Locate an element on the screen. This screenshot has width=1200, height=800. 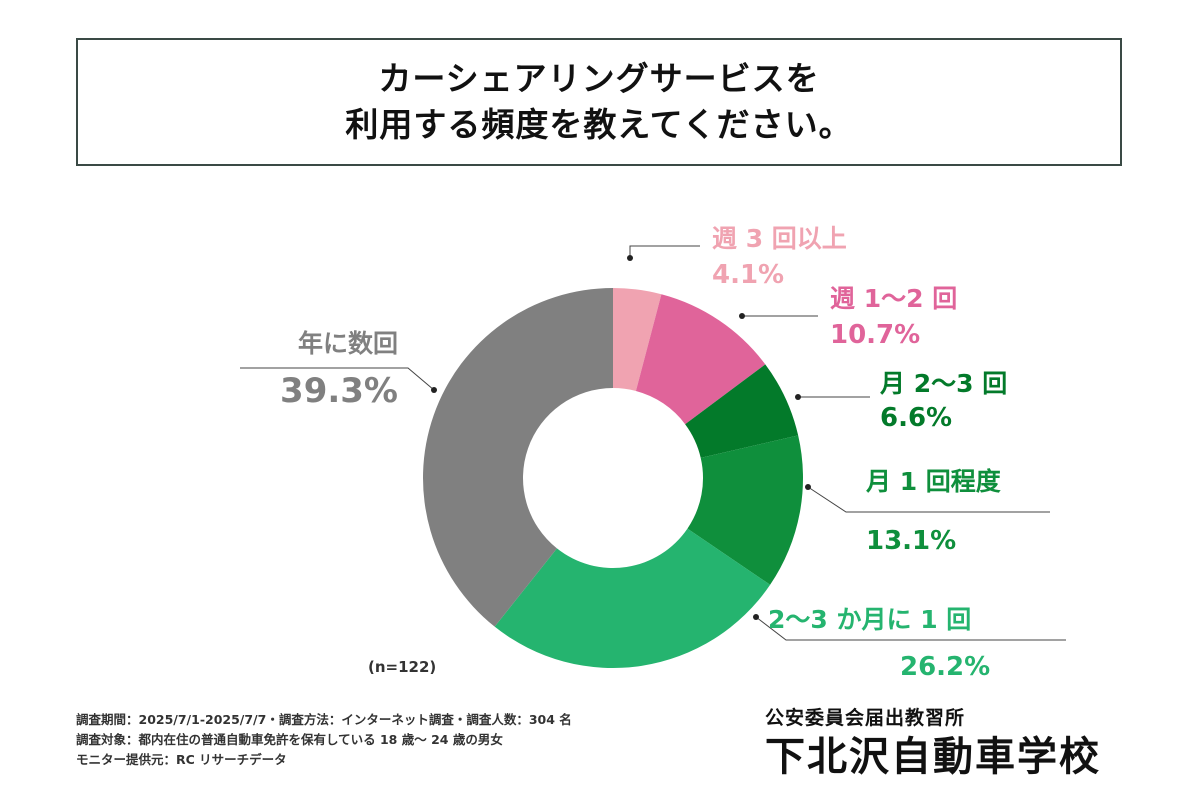
category-label-weekly-1to2: 週 1〜2 回 is located at coordinates (893, 298).